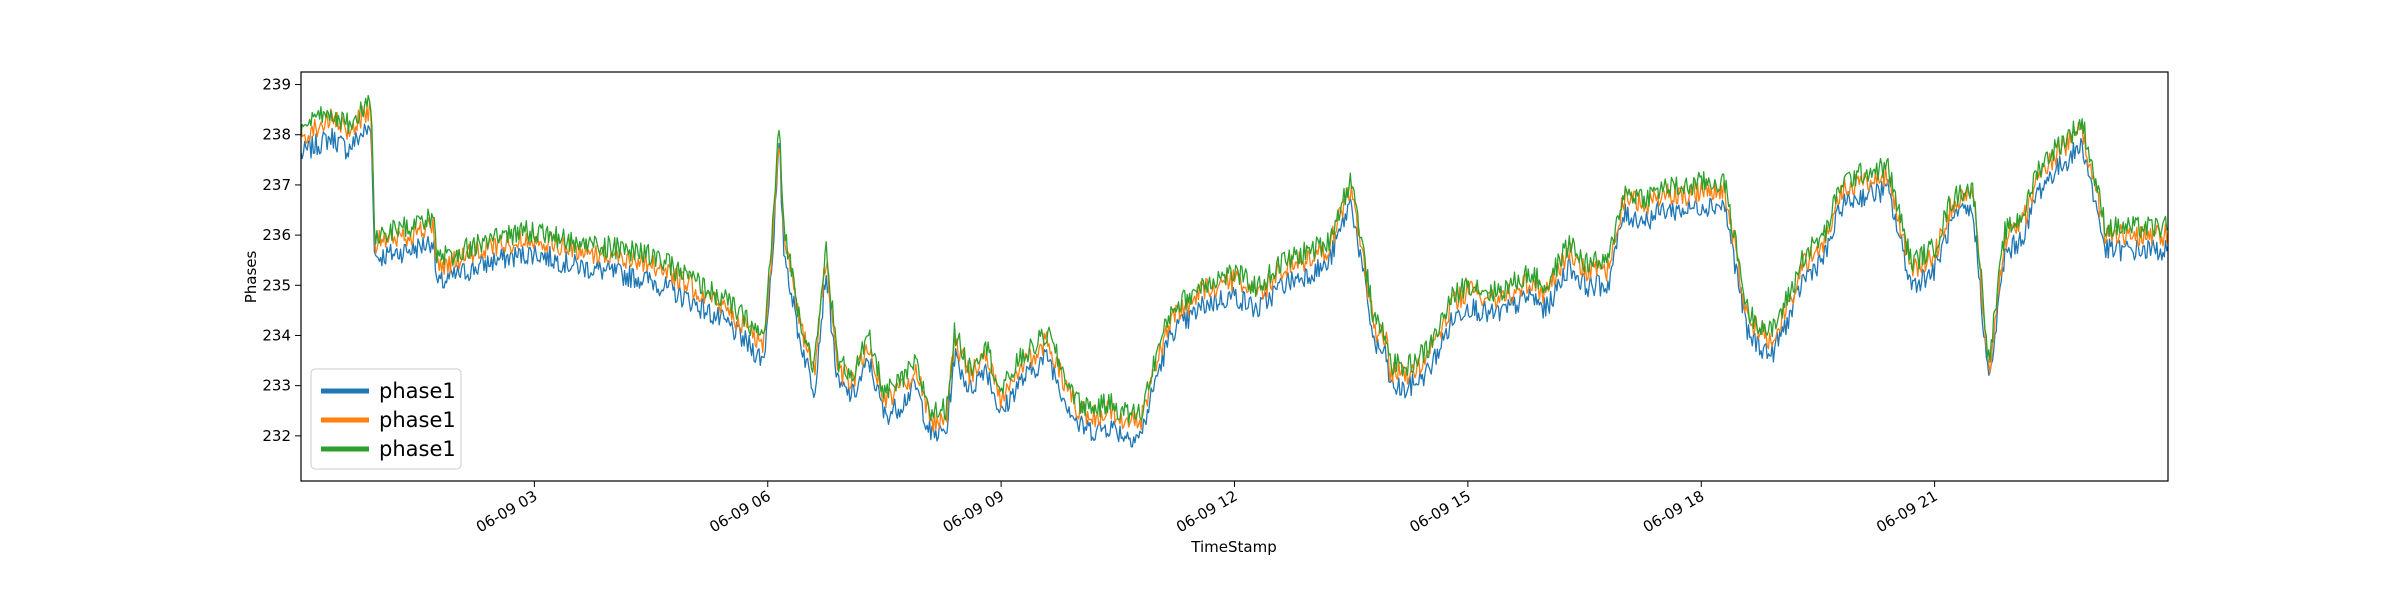  I want to click on y-tick-label: 234, so click(276, 335).